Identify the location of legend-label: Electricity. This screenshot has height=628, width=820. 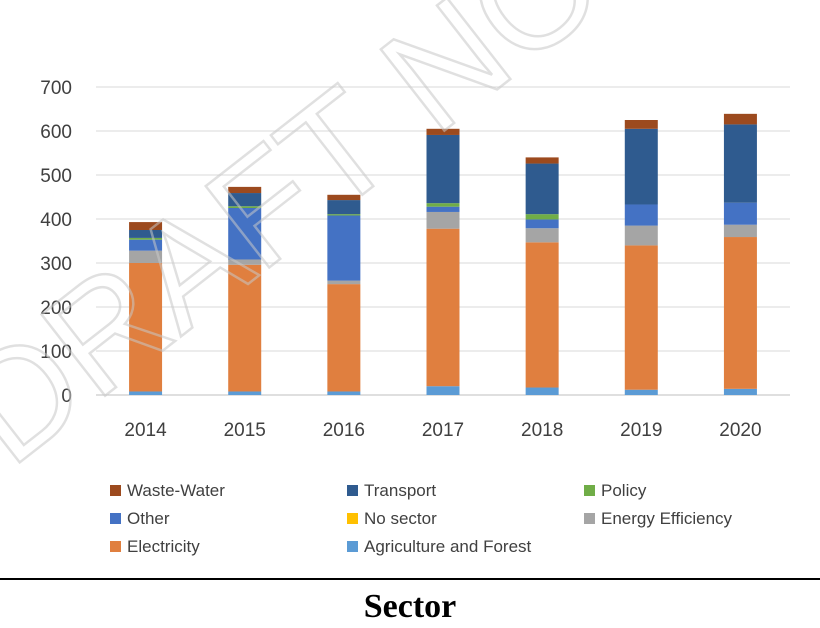
(163, 546).